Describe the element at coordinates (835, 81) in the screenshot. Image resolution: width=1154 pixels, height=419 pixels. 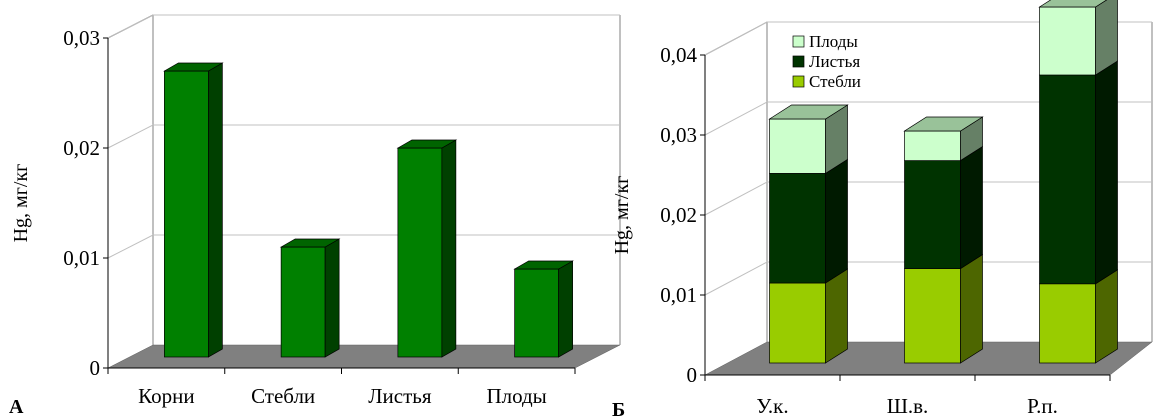
I see `legend-label: Стебли` at that location.